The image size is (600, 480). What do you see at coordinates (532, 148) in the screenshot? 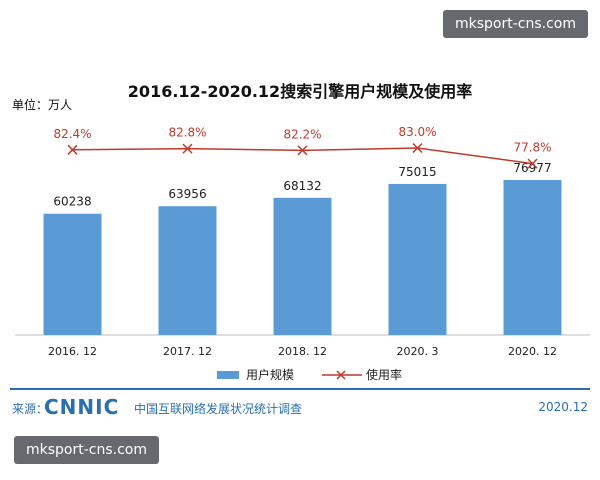
I see `rate-label-5: 77.8%` at bounding box center [532, 148].